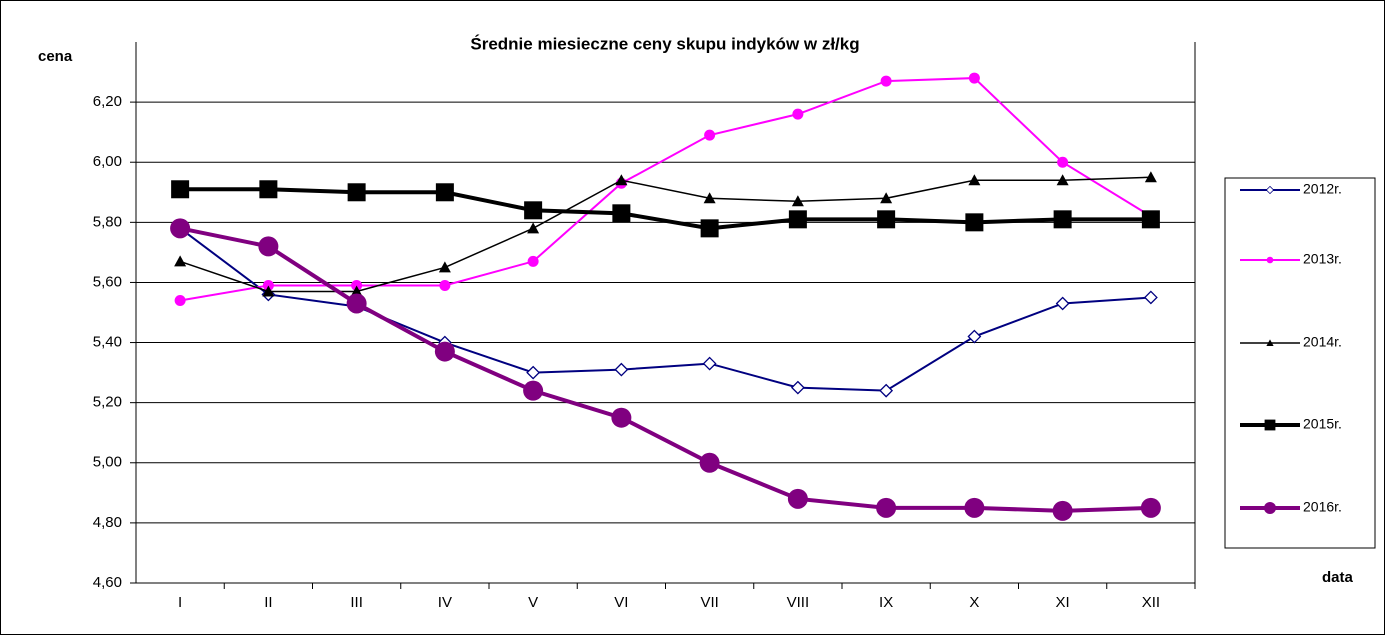 This screenshot has height=635, width=1385. Describe the element at coordinates (533, 602) in the screenshot. I see `x-tick-label: V` at that location.